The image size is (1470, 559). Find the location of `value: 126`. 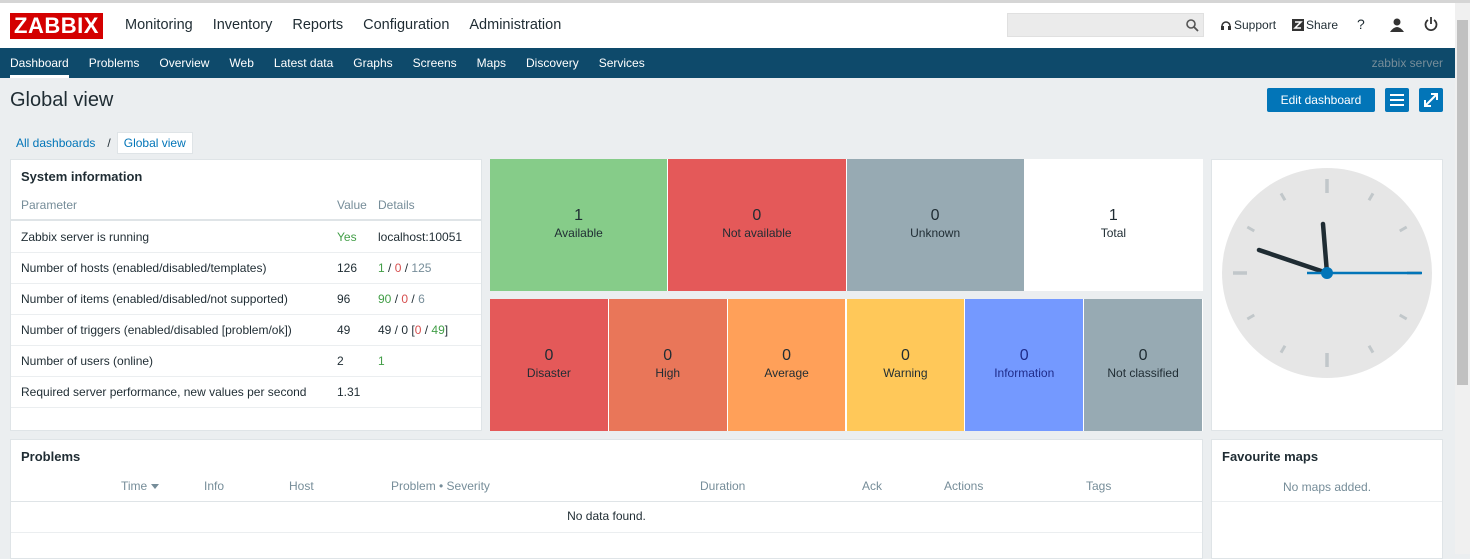

value: 126 is located at coordinates (347, 268).